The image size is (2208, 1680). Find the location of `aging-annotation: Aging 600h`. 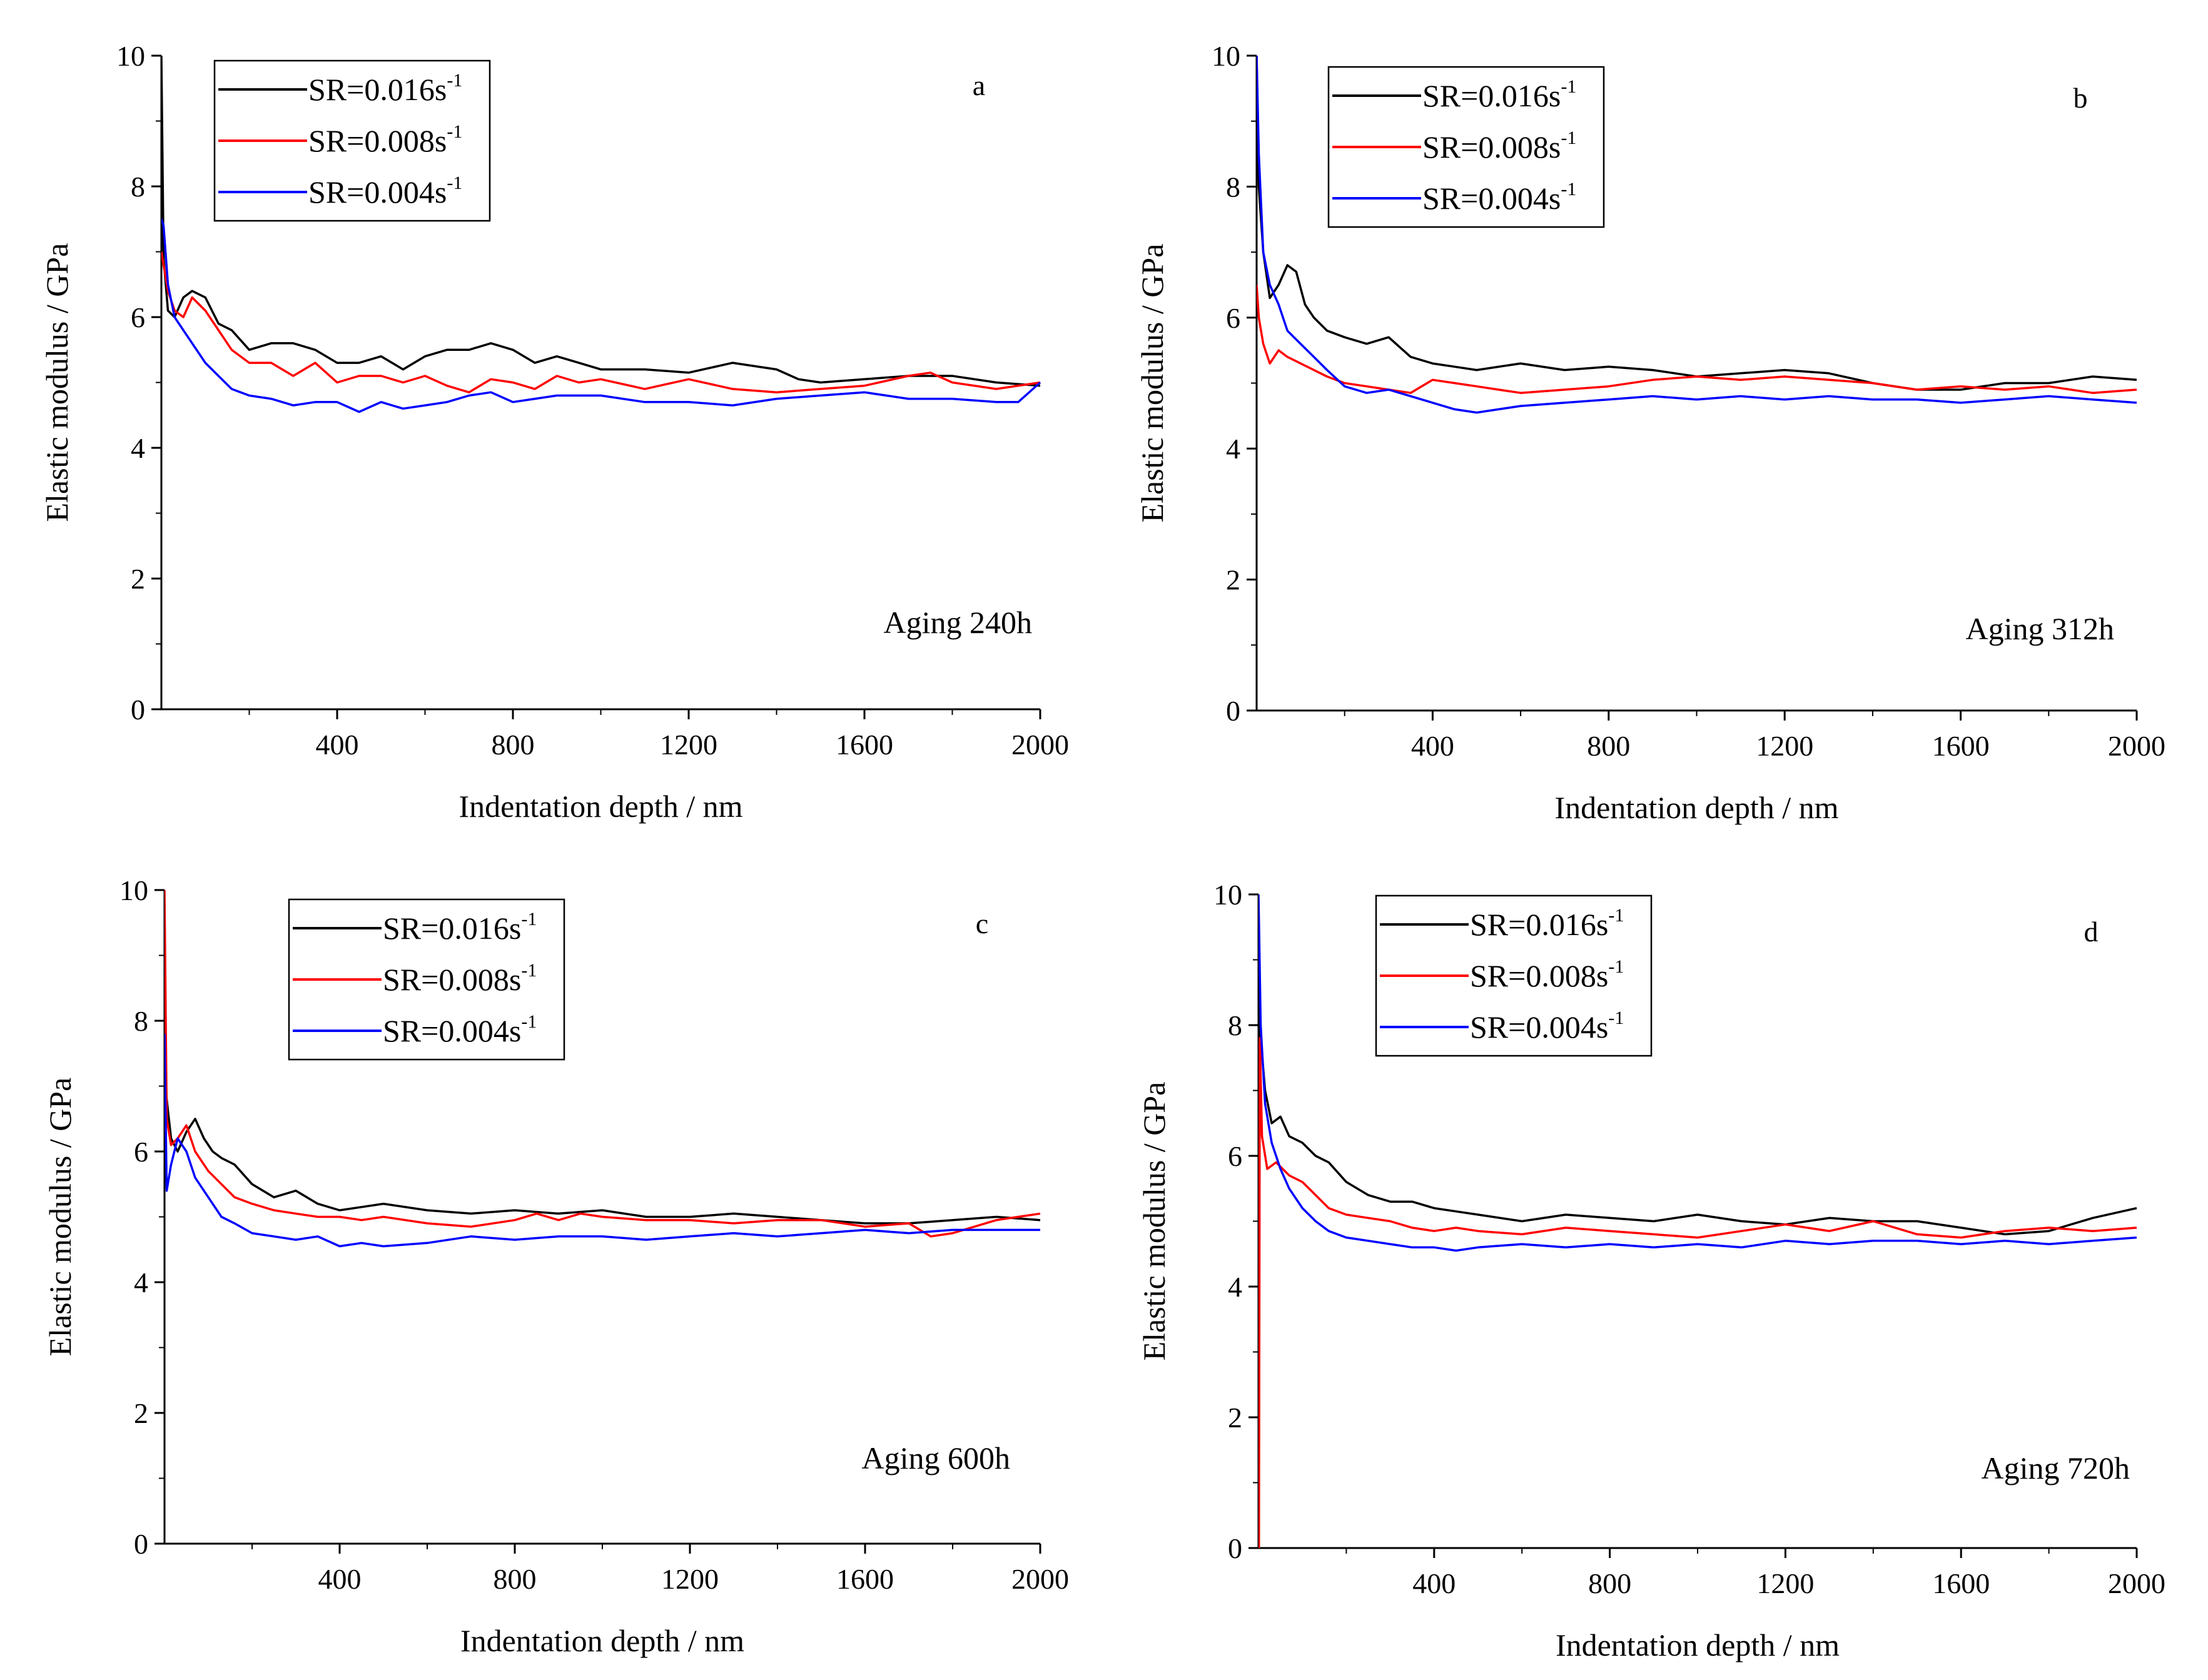

aging-annotation: Aging 600h is located at coordinates (936, 1457).